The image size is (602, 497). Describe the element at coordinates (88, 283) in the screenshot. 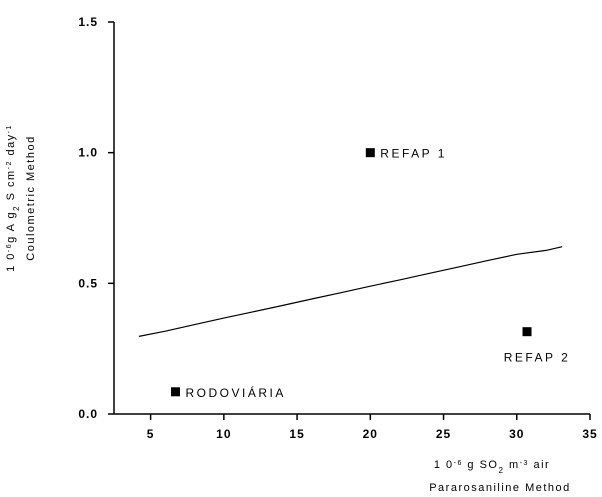

I see `y-tick-label: 0.5` at that location.